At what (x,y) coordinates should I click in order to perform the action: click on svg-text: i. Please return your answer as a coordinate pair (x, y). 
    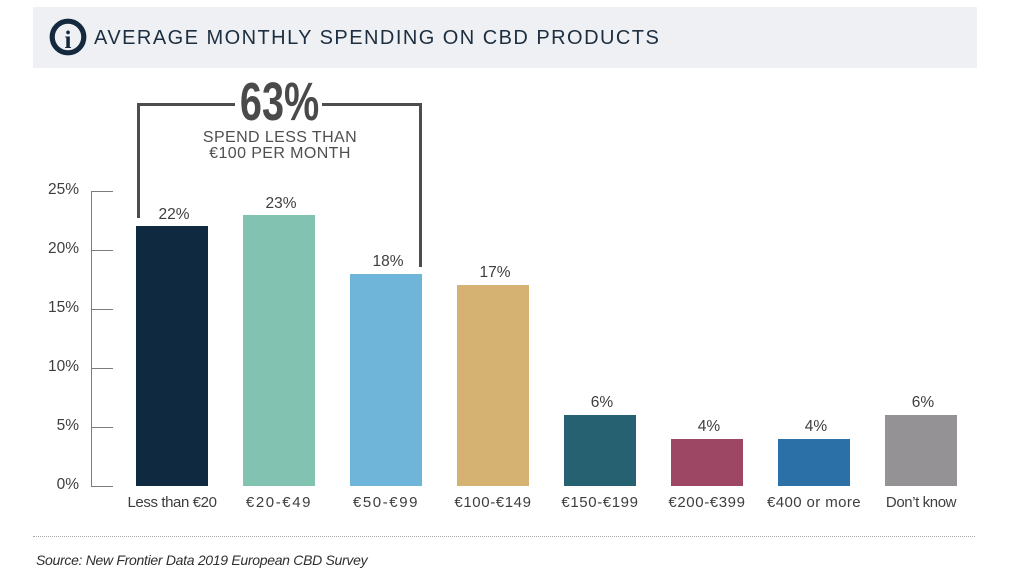
    Looking at the image, I should click on (68, 40).